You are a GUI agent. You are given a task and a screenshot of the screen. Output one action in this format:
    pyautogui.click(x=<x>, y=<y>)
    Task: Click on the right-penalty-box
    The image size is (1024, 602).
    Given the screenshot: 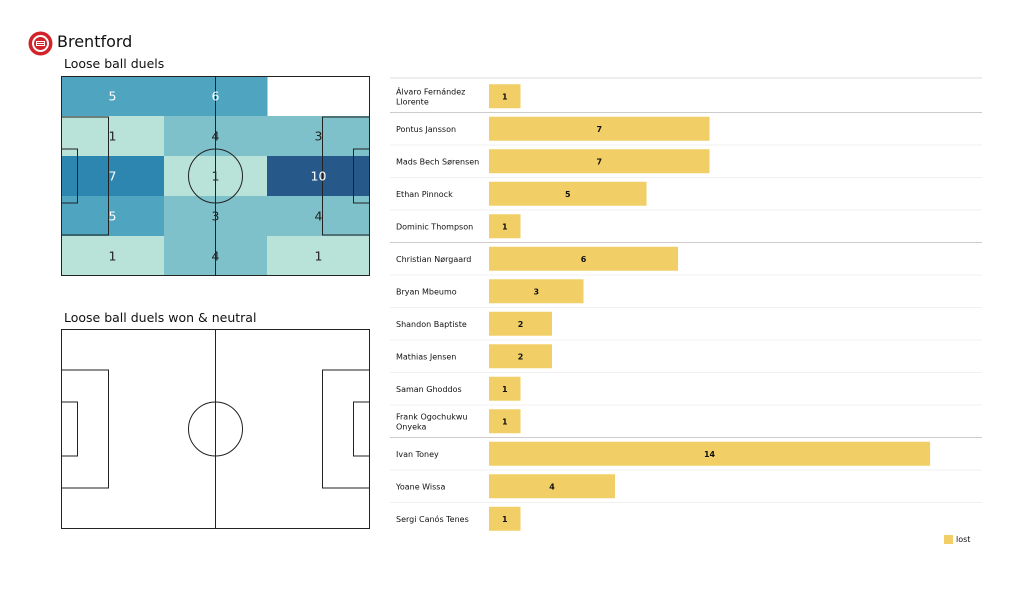 What is the action you would take?
    pyautogui.click(x=346, y=429)
    